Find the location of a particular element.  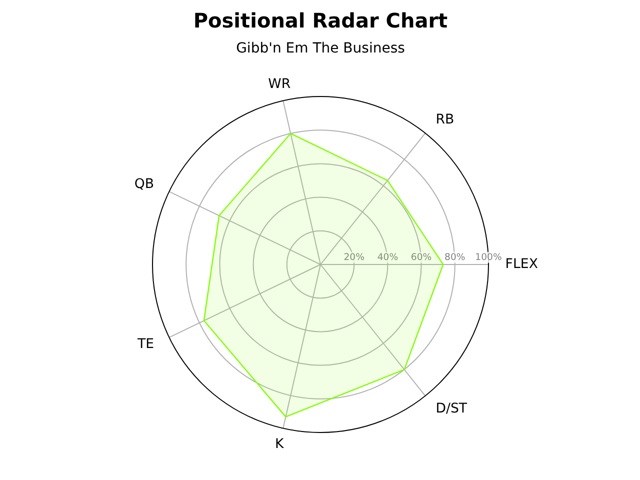

spoke-label: WR is located at coordinates (279, 84).